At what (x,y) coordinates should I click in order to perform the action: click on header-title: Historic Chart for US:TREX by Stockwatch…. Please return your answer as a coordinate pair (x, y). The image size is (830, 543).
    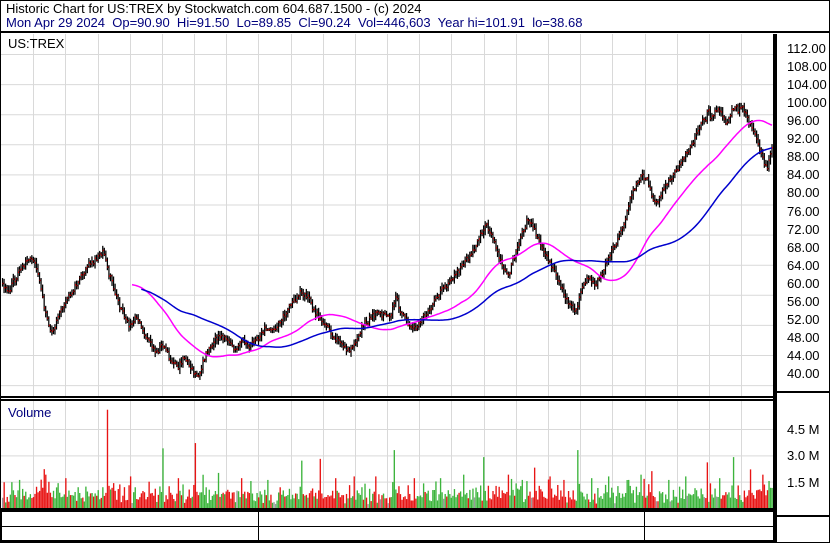
    Looking at the image, I should click on (214, 8).